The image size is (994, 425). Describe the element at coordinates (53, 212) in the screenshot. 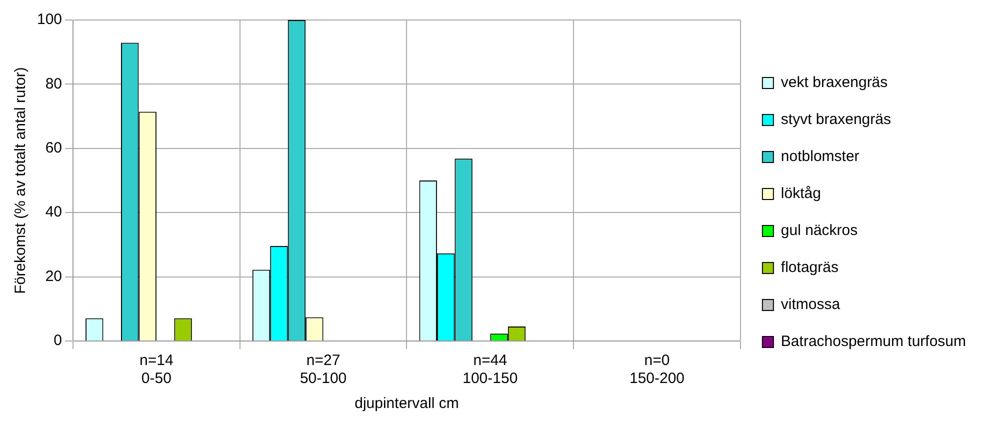

I see `y-tick-label: 40` at that location.